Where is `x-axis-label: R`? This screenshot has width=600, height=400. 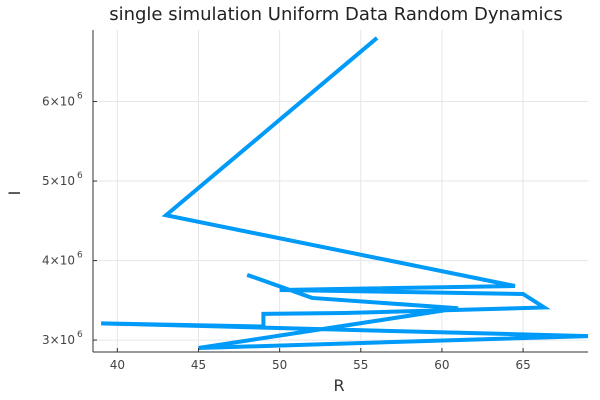 x-axis-label: R is located at coordinates (338, 385).